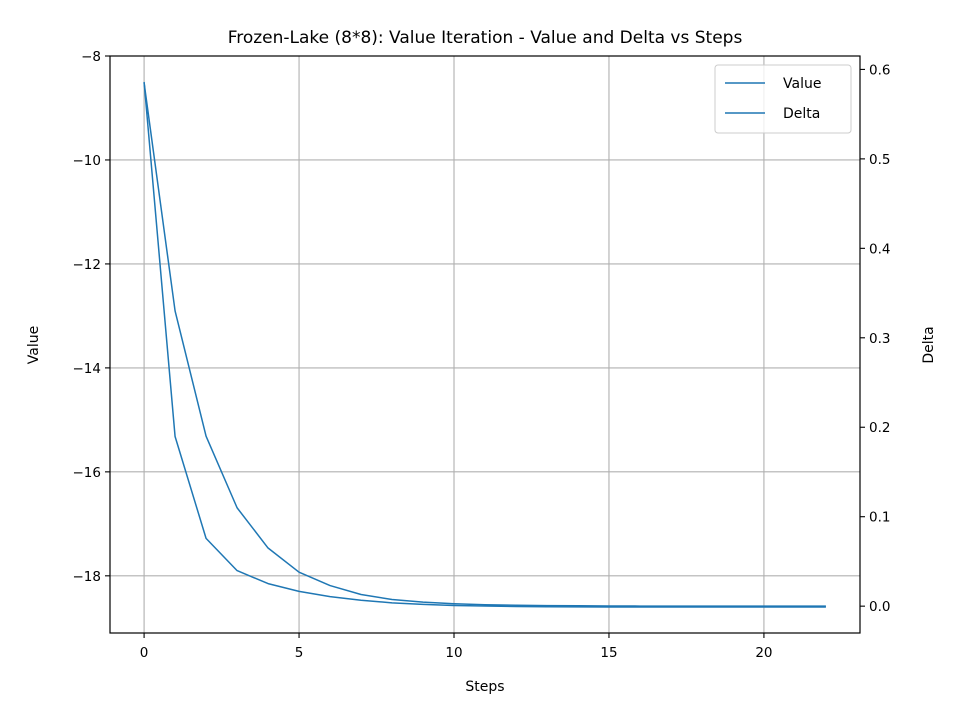 The image size is (960, 720). Describe the element at coordinates (801, 114) in the screenshot. I see `legend-label-delta: Delta` at that location.